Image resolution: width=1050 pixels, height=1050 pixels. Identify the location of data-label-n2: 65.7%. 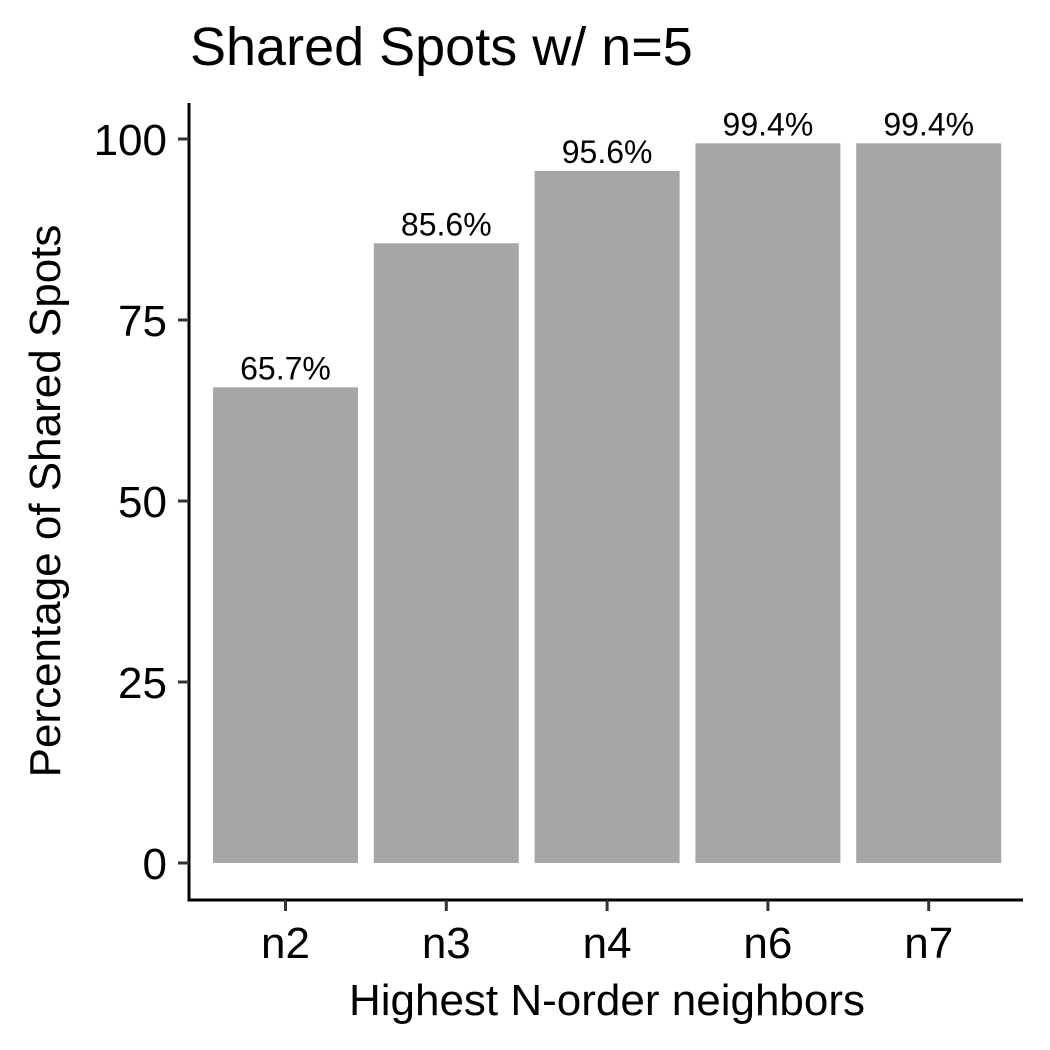
(285, 368).